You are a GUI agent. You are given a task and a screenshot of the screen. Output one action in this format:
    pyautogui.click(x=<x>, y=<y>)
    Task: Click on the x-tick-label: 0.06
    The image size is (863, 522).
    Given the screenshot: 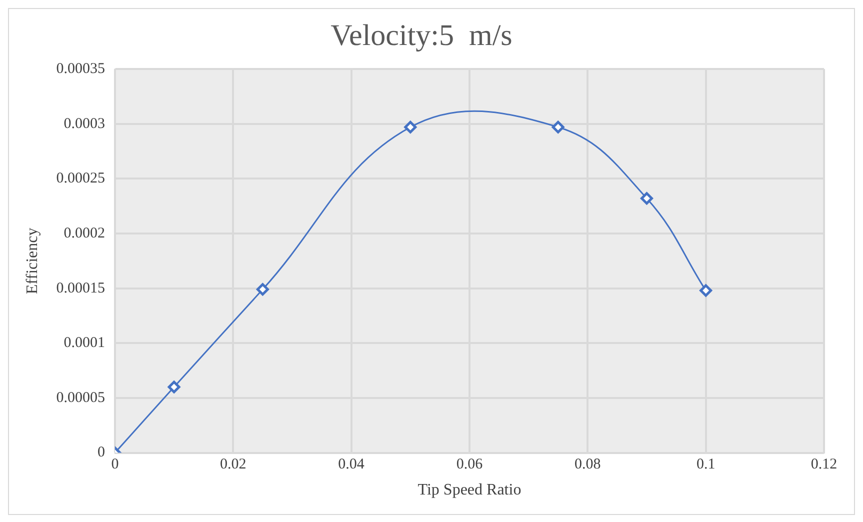 What is the action you would take?
    pyautogui.click(x=470, y=464)
    